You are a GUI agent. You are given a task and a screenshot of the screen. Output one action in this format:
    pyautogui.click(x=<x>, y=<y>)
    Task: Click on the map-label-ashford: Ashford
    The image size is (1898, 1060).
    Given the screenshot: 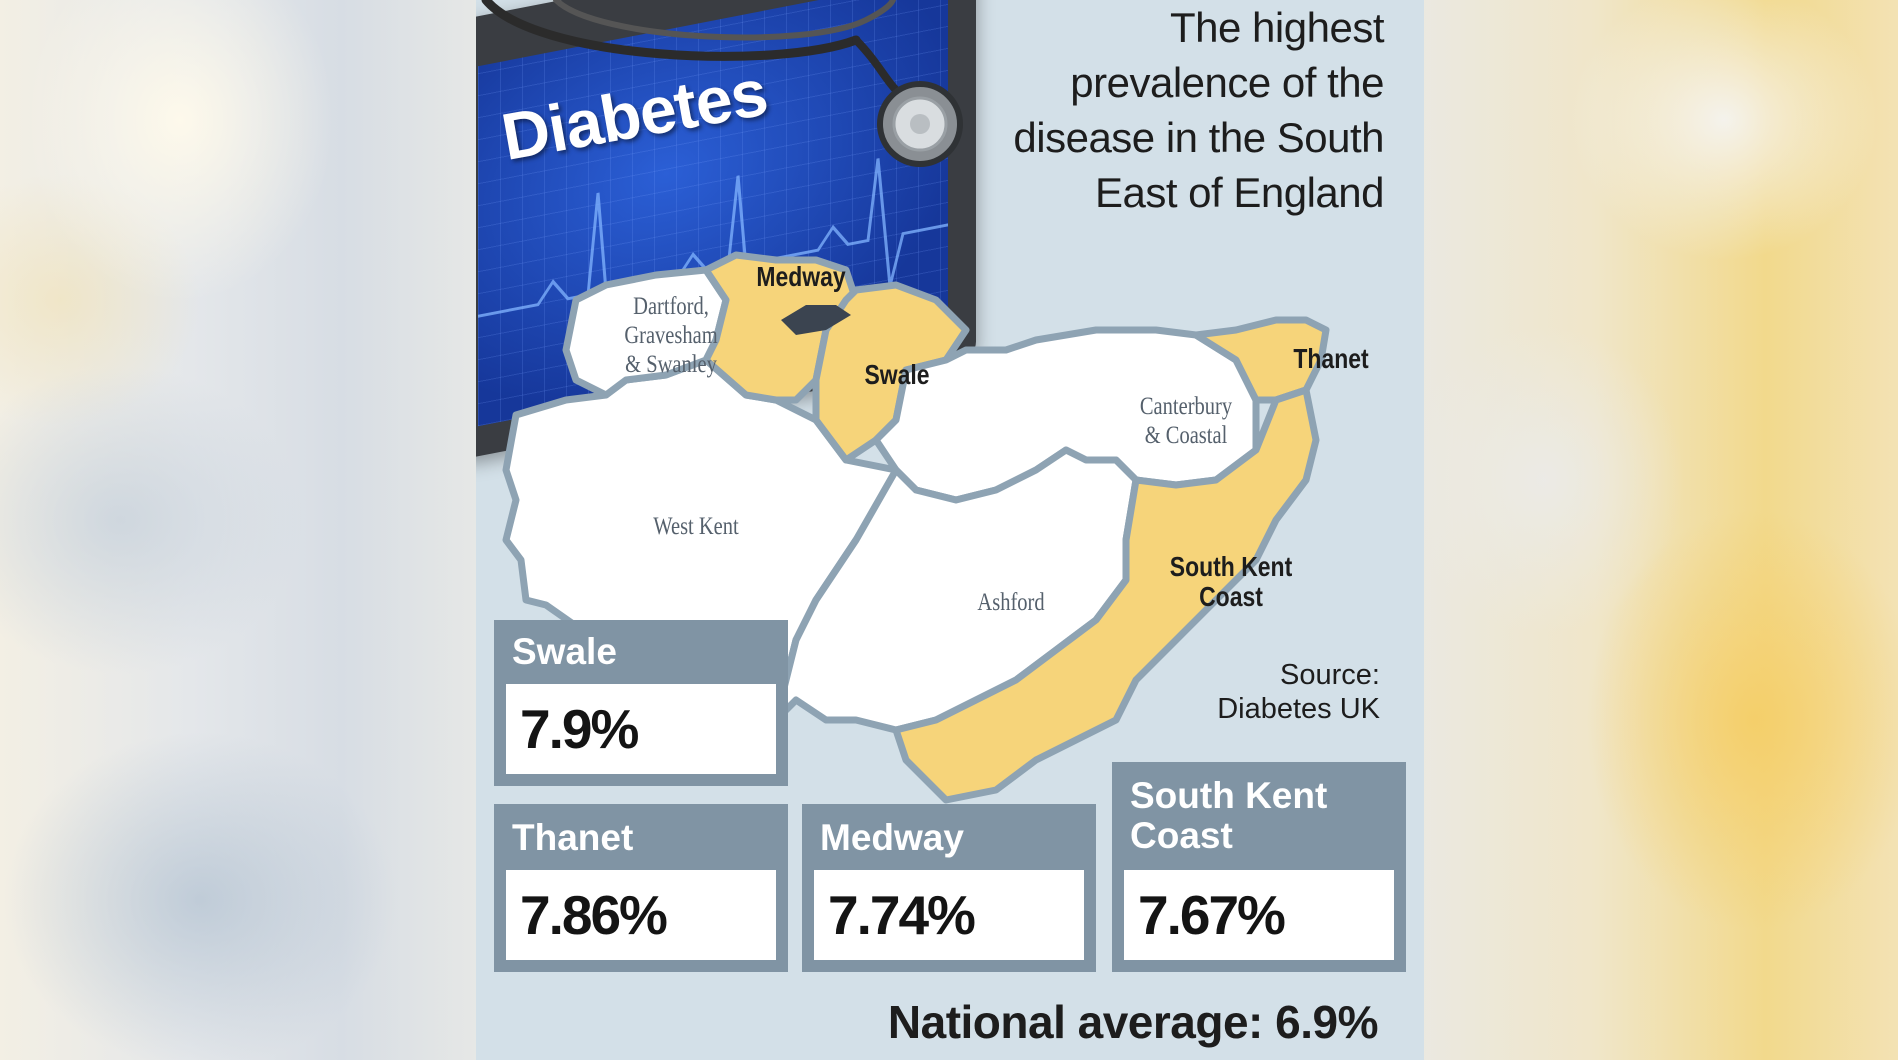 What is the action you would take?
    pyautogui.click(x=1011, y=602)
    